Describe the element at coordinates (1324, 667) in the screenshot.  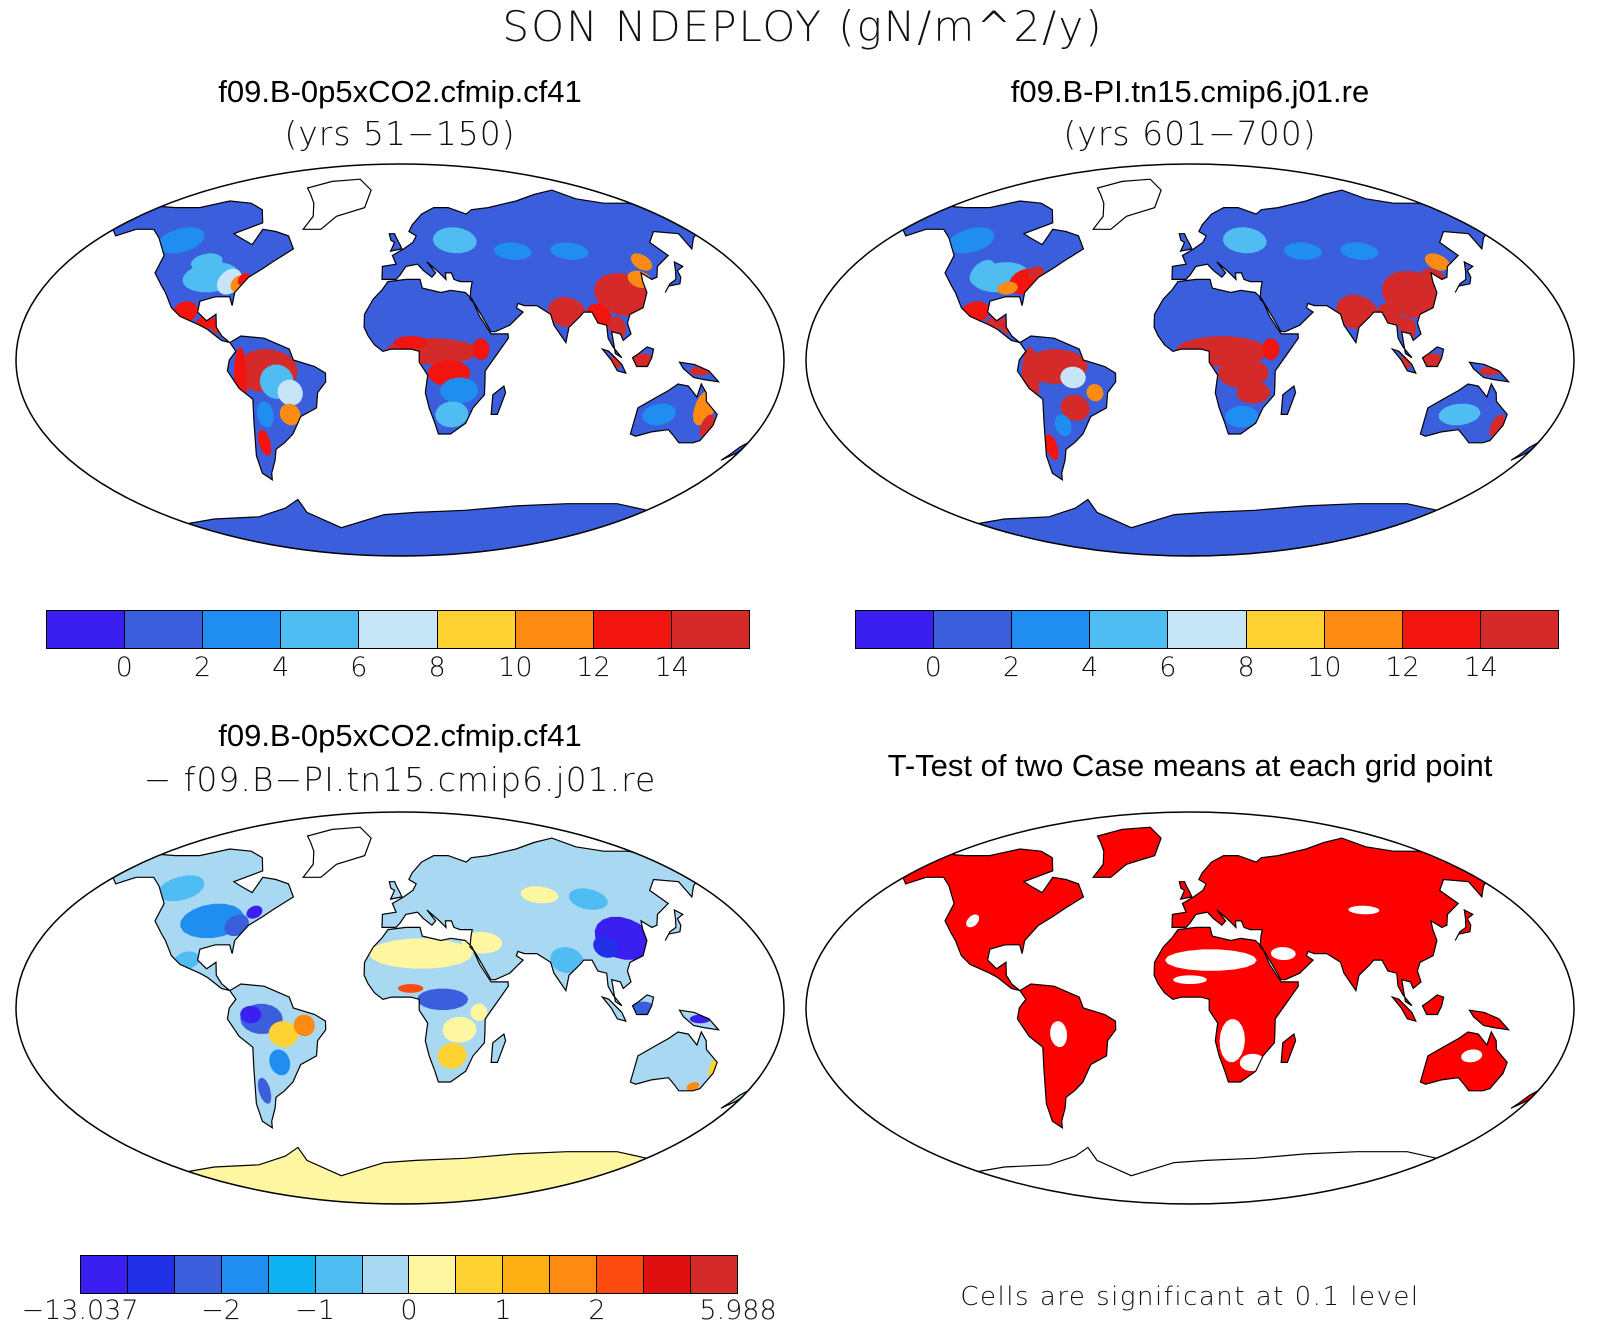
I see `colorbar-tick-label: 10` at that location.